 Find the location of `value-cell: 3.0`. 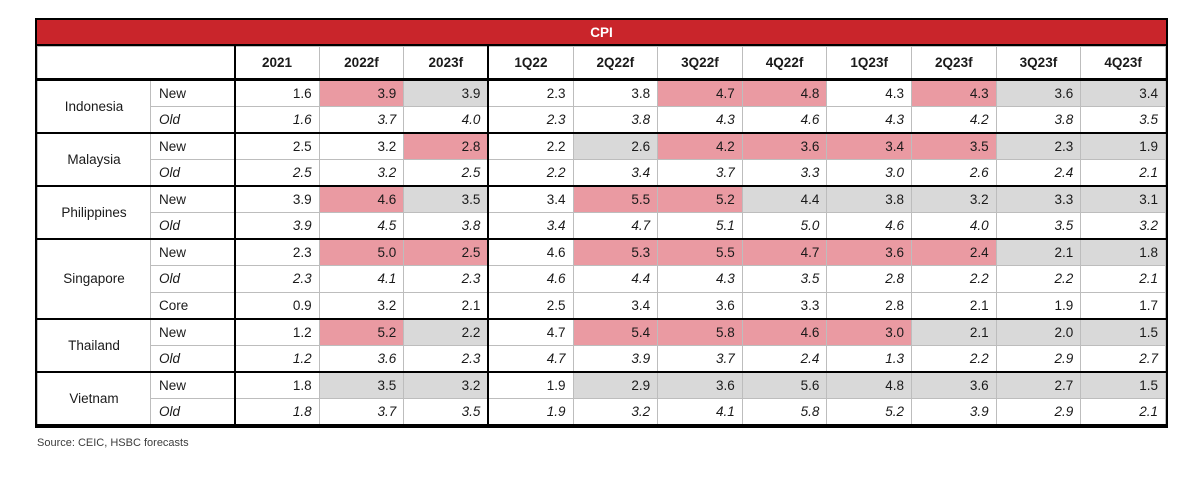

value-cell: 3.0 is located at coordinates (869, 332).